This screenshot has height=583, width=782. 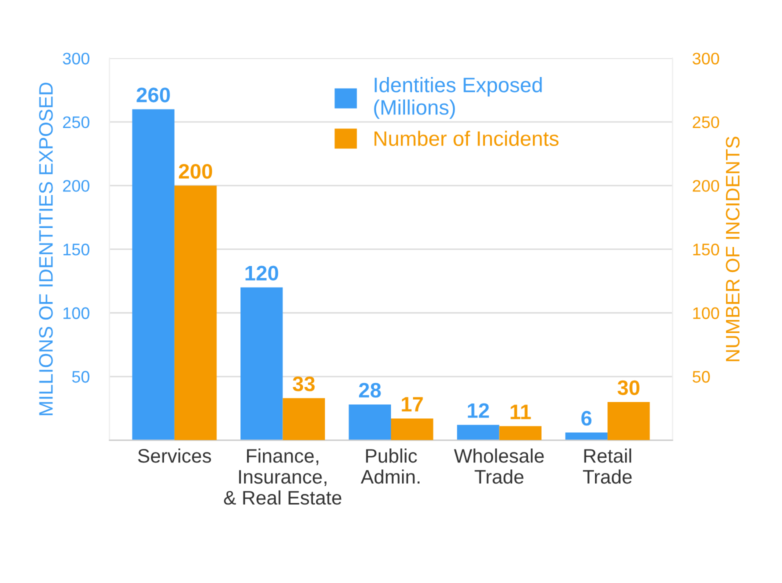 I want to click on data-label: 6, so click(x=586, y=418).